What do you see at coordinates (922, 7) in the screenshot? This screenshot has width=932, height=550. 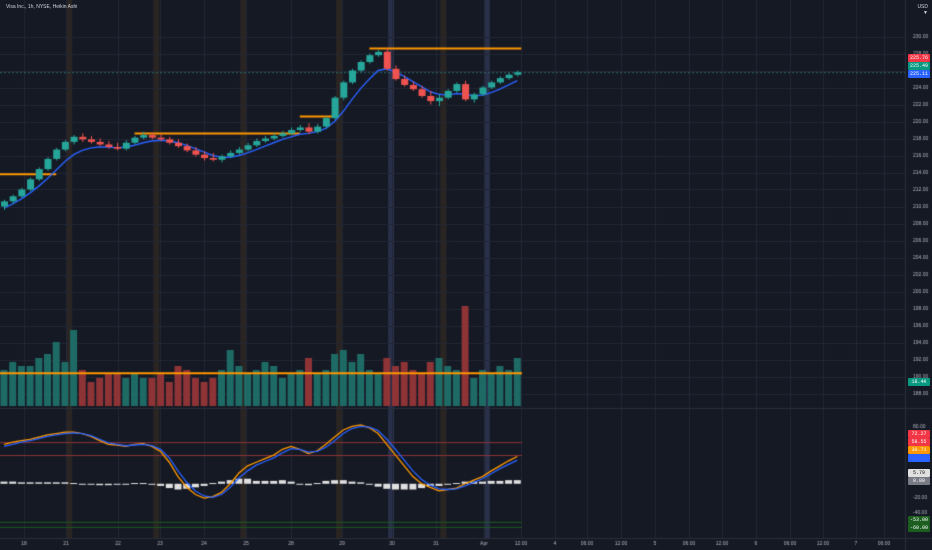 I see `currency-code: USD` at bounding box center [922, 7].